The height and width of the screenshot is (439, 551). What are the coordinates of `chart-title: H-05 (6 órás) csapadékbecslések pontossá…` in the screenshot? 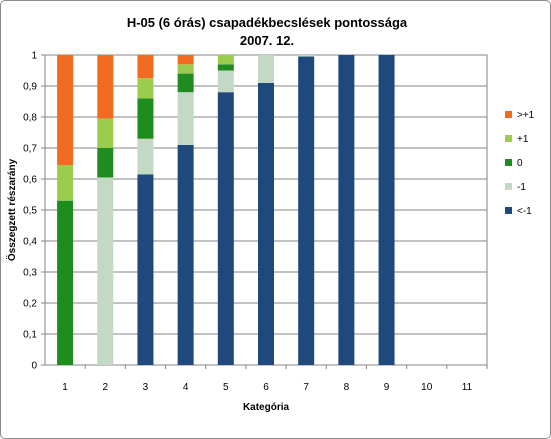 It's located at (267, 22).